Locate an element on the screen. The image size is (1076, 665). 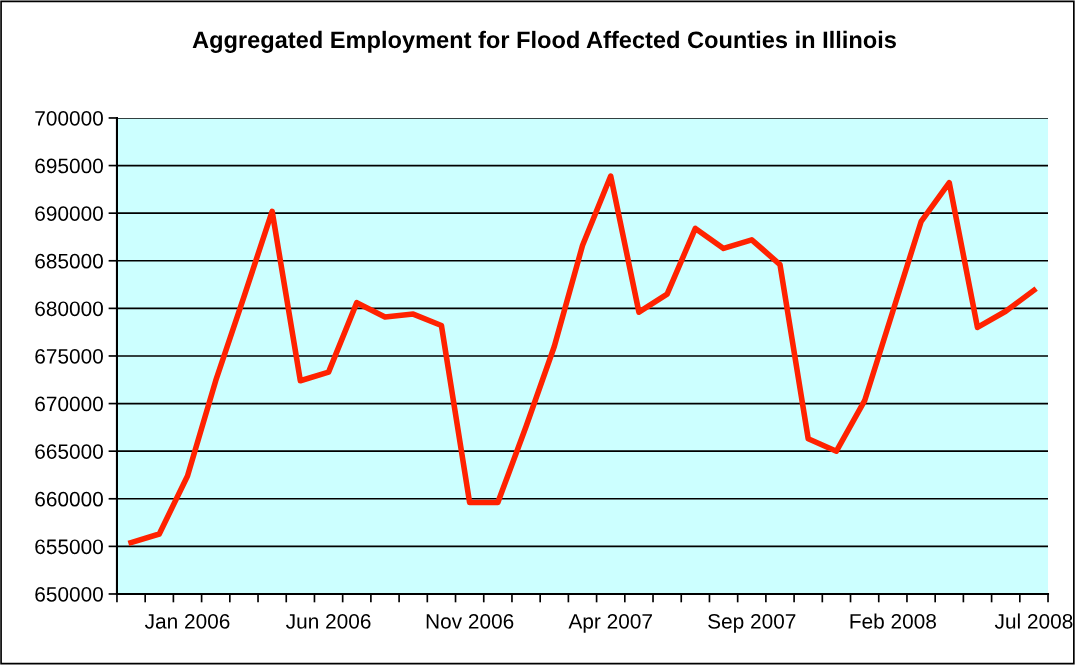
y-tick-label: 650000 is located at coordinates (69, 594).